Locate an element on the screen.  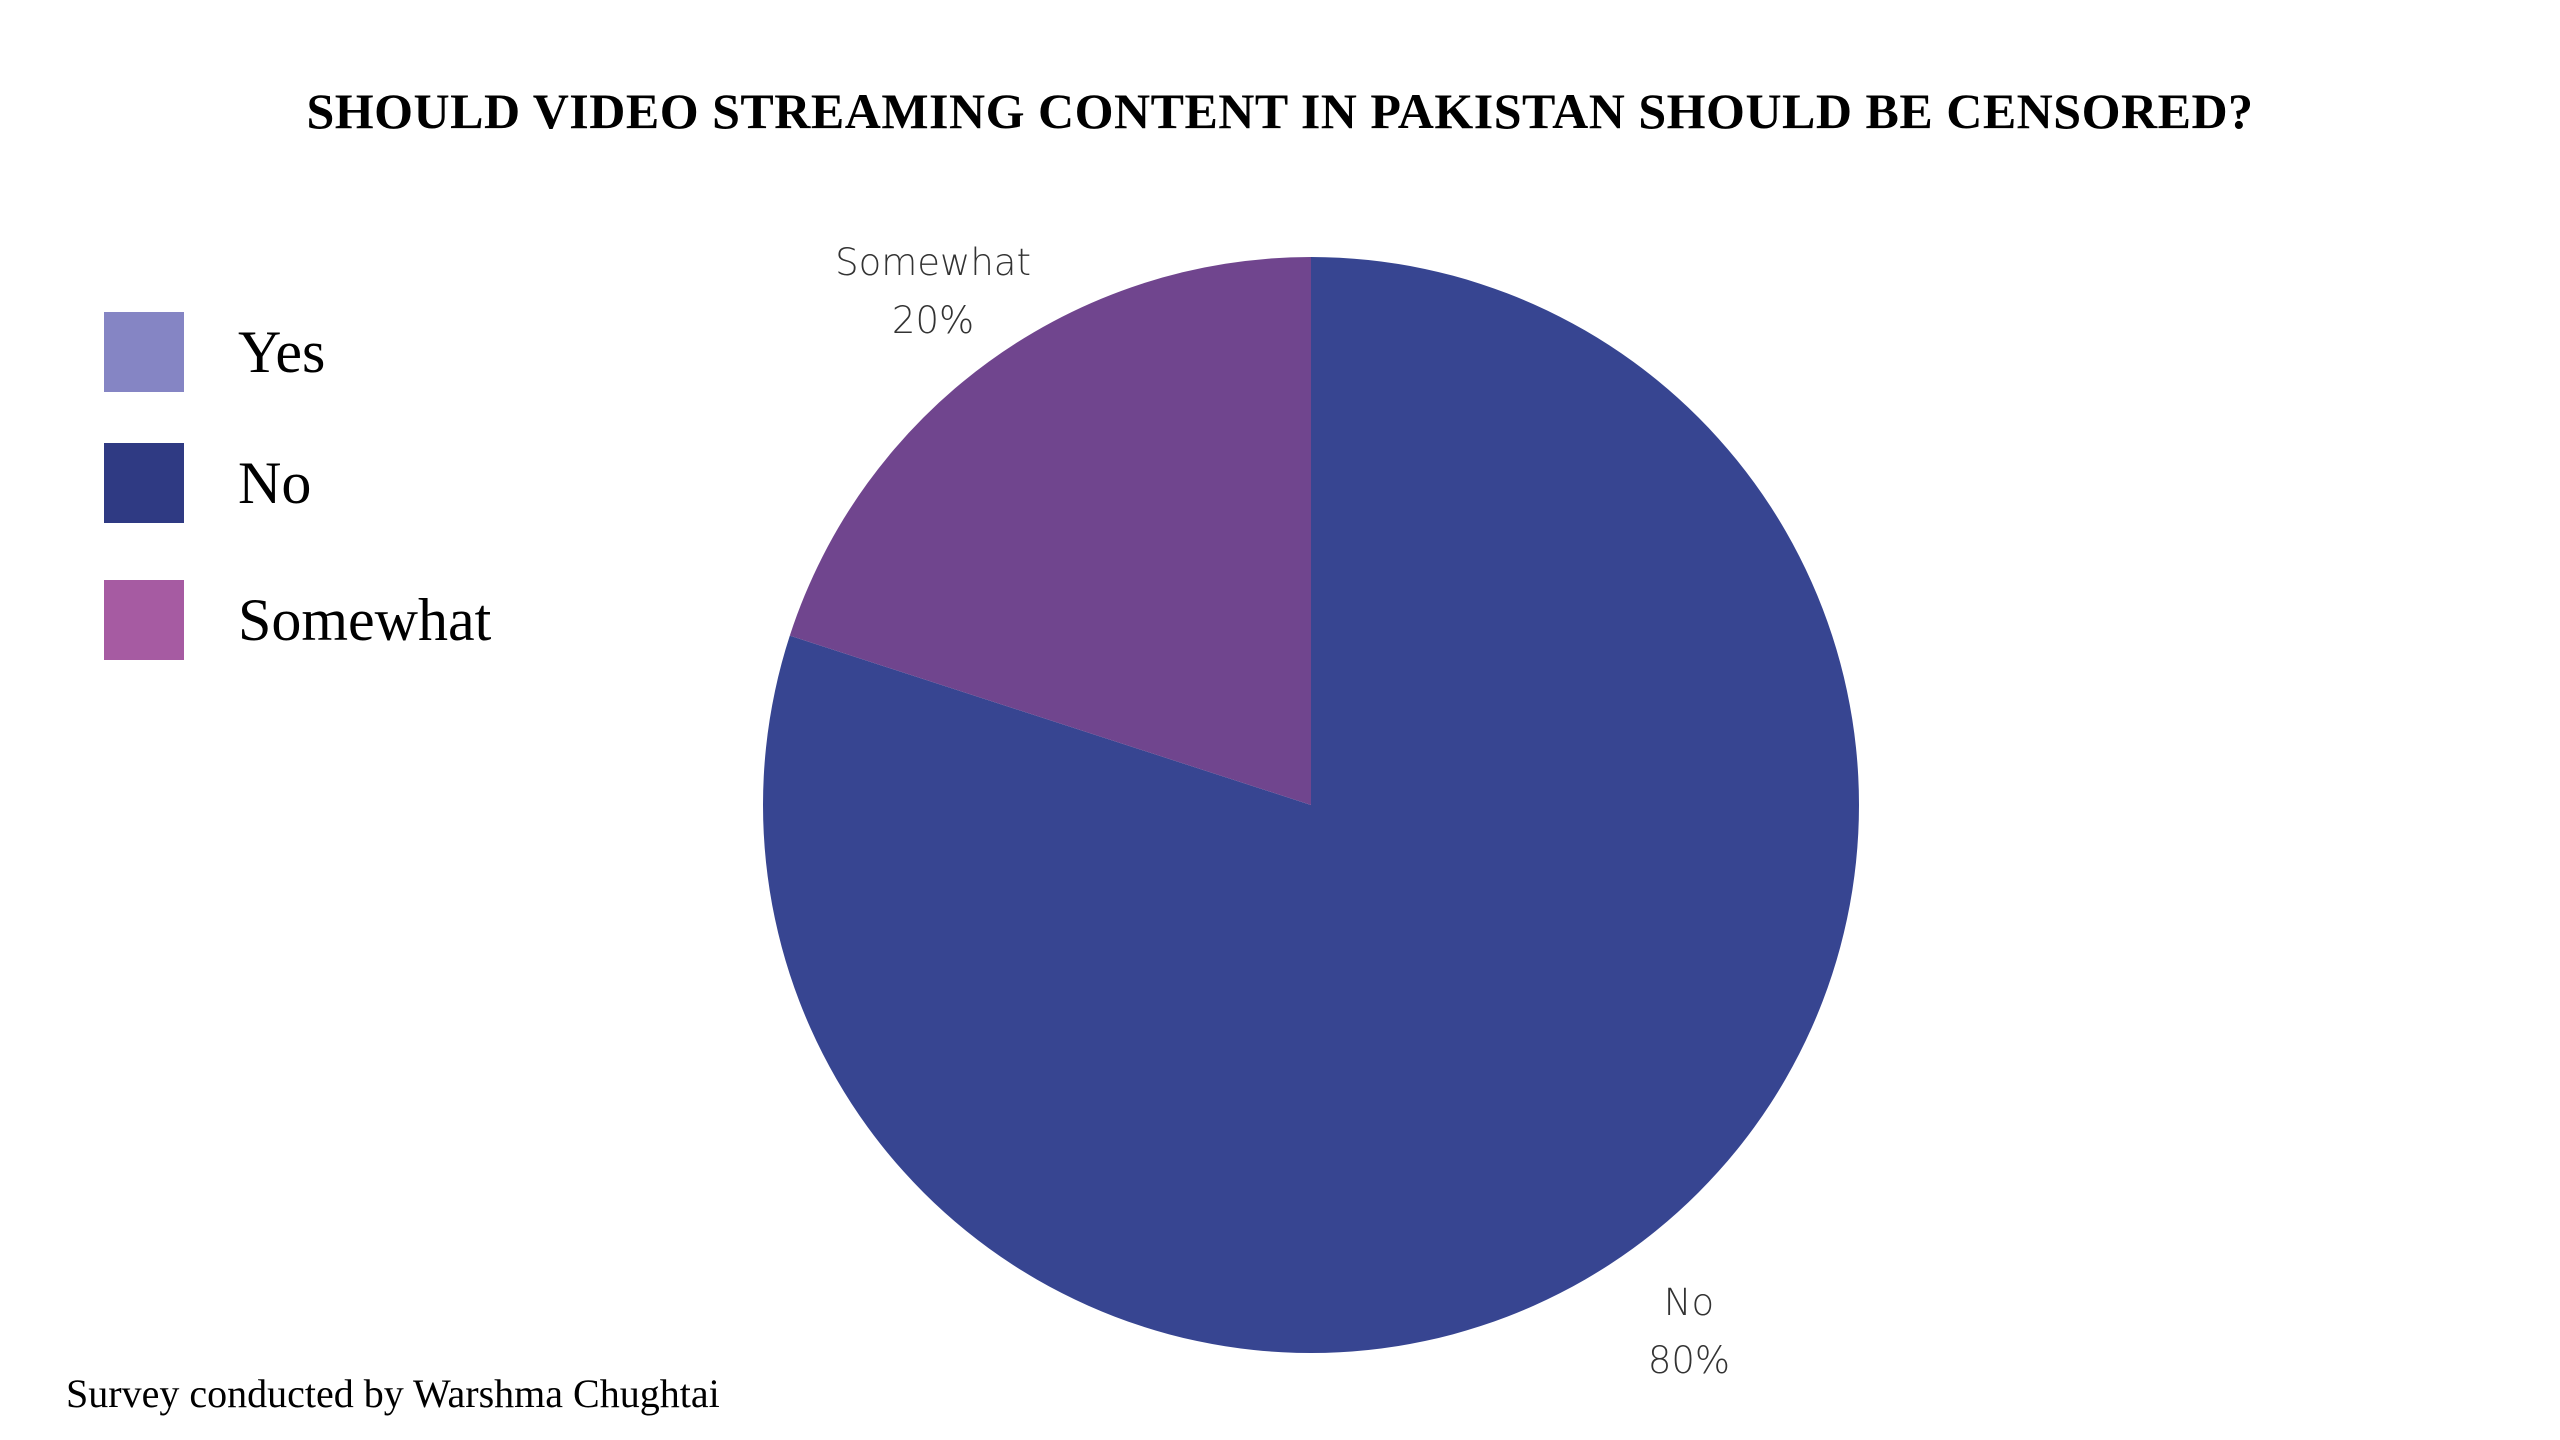
slice-percent-no: 80% is located at coordinates (1689, 1360).